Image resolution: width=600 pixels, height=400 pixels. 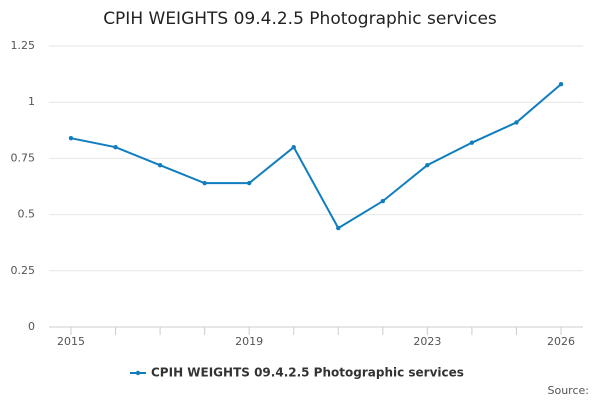 What do you see at coordinates (427, 341) in the screenshot?
I see `x-tick-label: 2023` at bounding box center [427, 341].